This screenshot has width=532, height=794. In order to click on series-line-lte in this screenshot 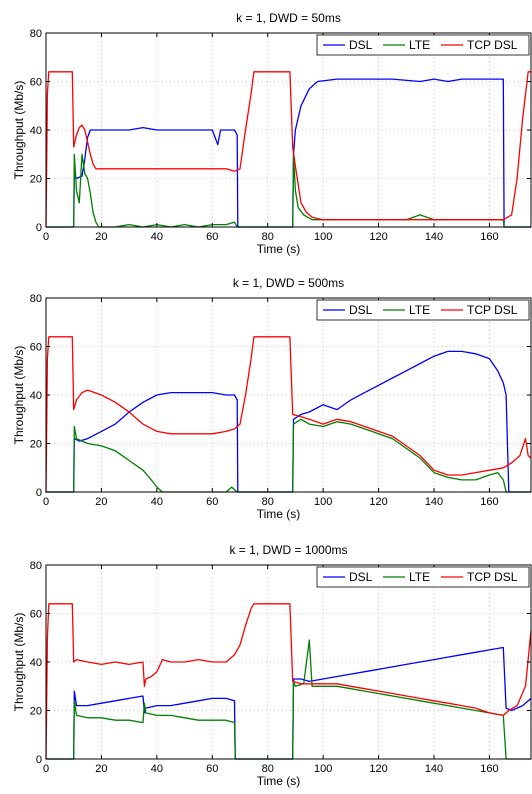, I will do `click(288, 455)`.